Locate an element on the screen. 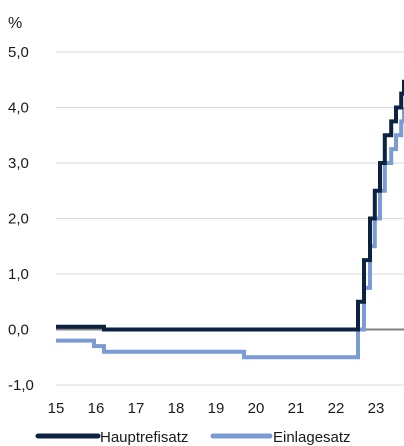 The image size is (404, 446). x-tick-label: 20 is located at coordinates (256, 408).